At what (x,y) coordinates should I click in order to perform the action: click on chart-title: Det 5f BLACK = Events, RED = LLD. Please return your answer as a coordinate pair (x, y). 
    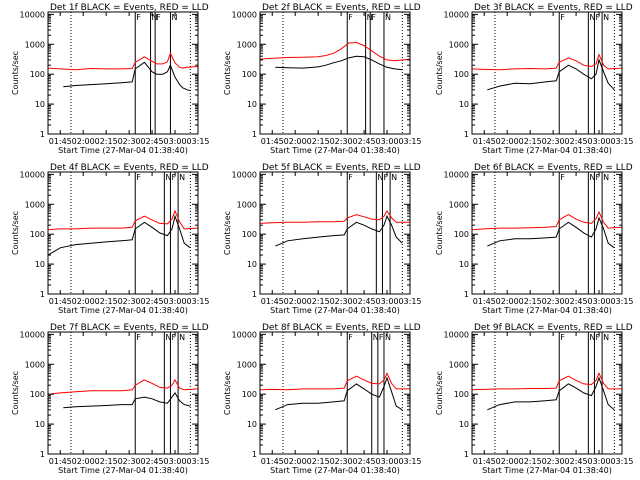
    Looking at the image, I should click on (341, 168).